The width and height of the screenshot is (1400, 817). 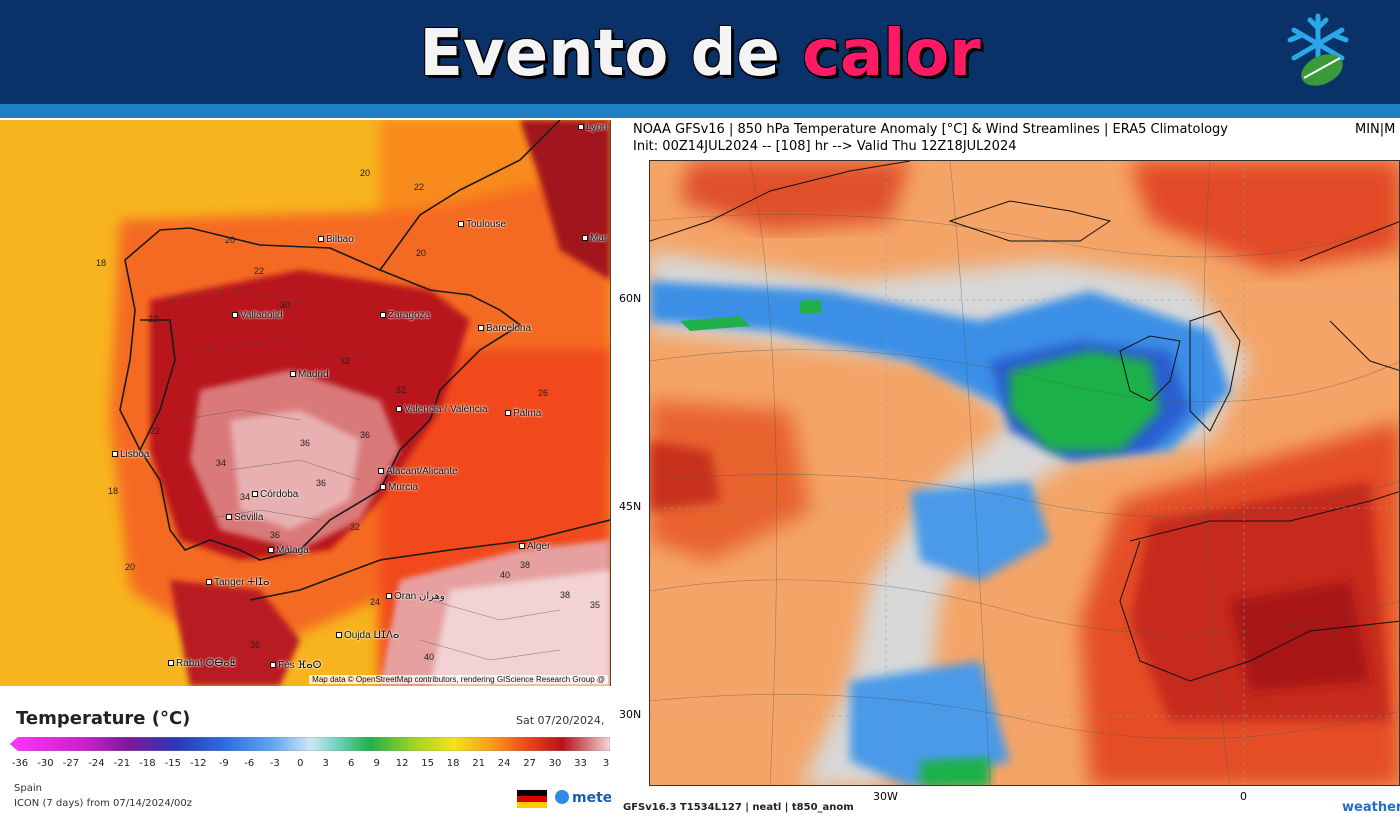 What do you see at coordinates (562, 797) in the screenshot?
I see `meteo-logo-icon` at bounding box center [562, 797].